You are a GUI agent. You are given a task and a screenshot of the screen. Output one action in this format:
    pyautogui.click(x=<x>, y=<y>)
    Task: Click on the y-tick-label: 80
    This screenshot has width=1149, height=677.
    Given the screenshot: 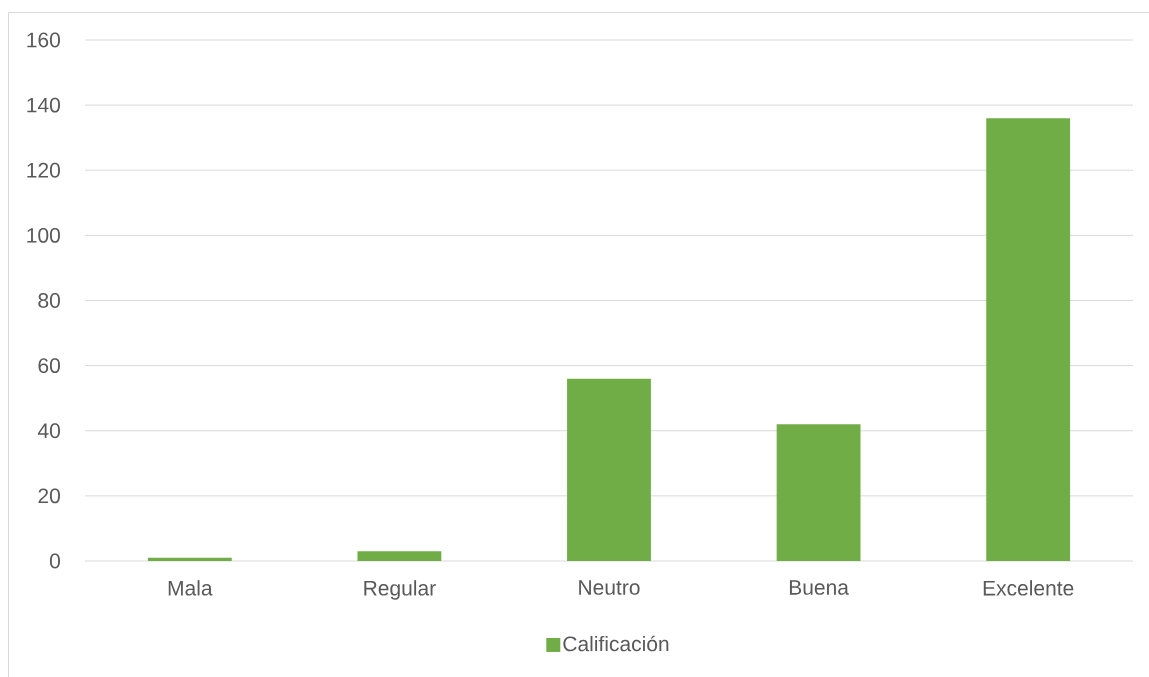 What is the action you would take?
    pyautogui.click(x=49, y=300)
    